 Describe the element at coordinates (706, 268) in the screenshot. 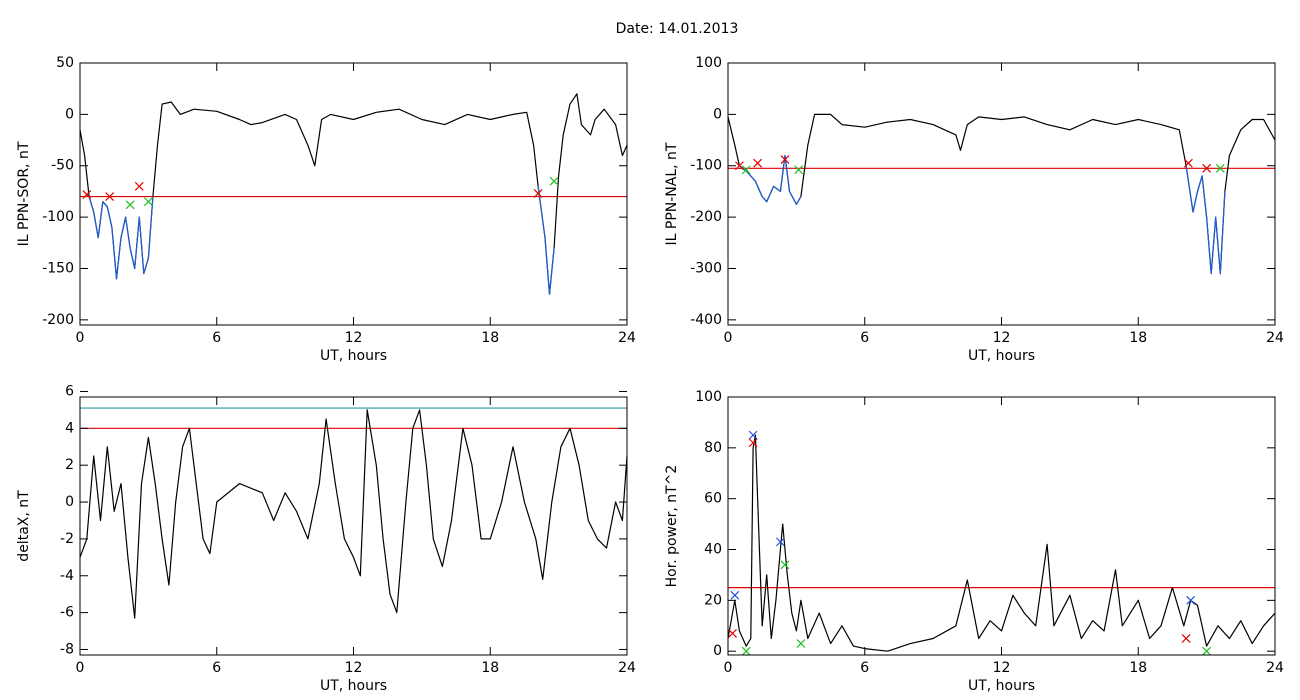

I see `y-tick-label: -300` at that location.